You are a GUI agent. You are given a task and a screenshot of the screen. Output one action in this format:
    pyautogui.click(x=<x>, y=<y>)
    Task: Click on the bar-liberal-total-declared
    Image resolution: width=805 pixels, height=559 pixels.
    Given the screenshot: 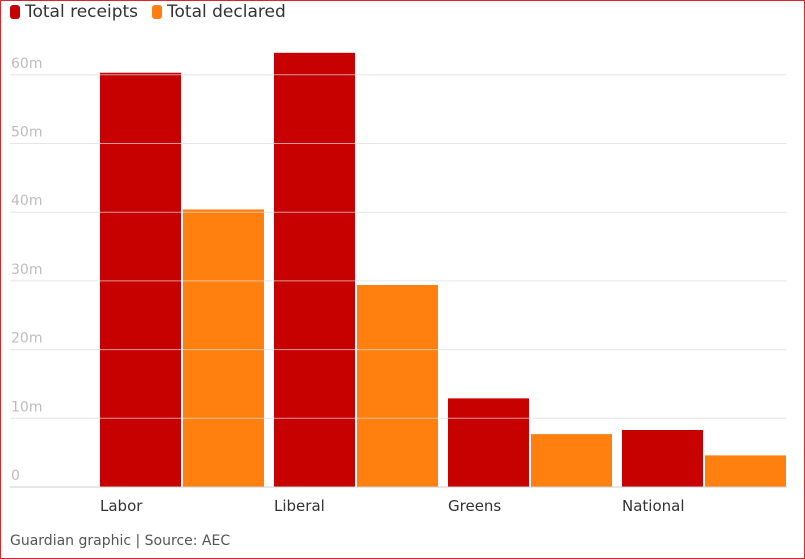 What is the action you would take?
    pyautogui.click(x=397, y=386)
    